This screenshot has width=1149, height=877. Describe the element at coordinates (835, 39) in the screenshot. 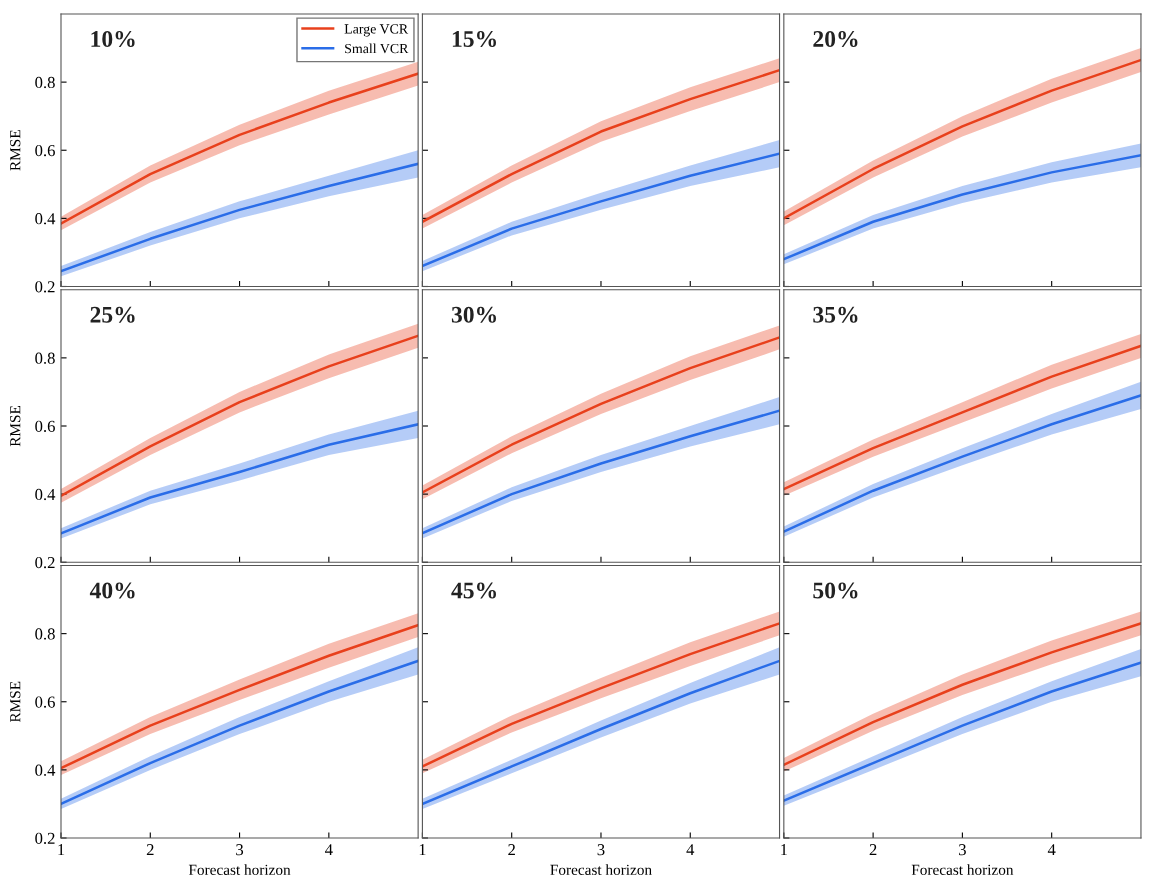

I see `text: 20%` at that location.